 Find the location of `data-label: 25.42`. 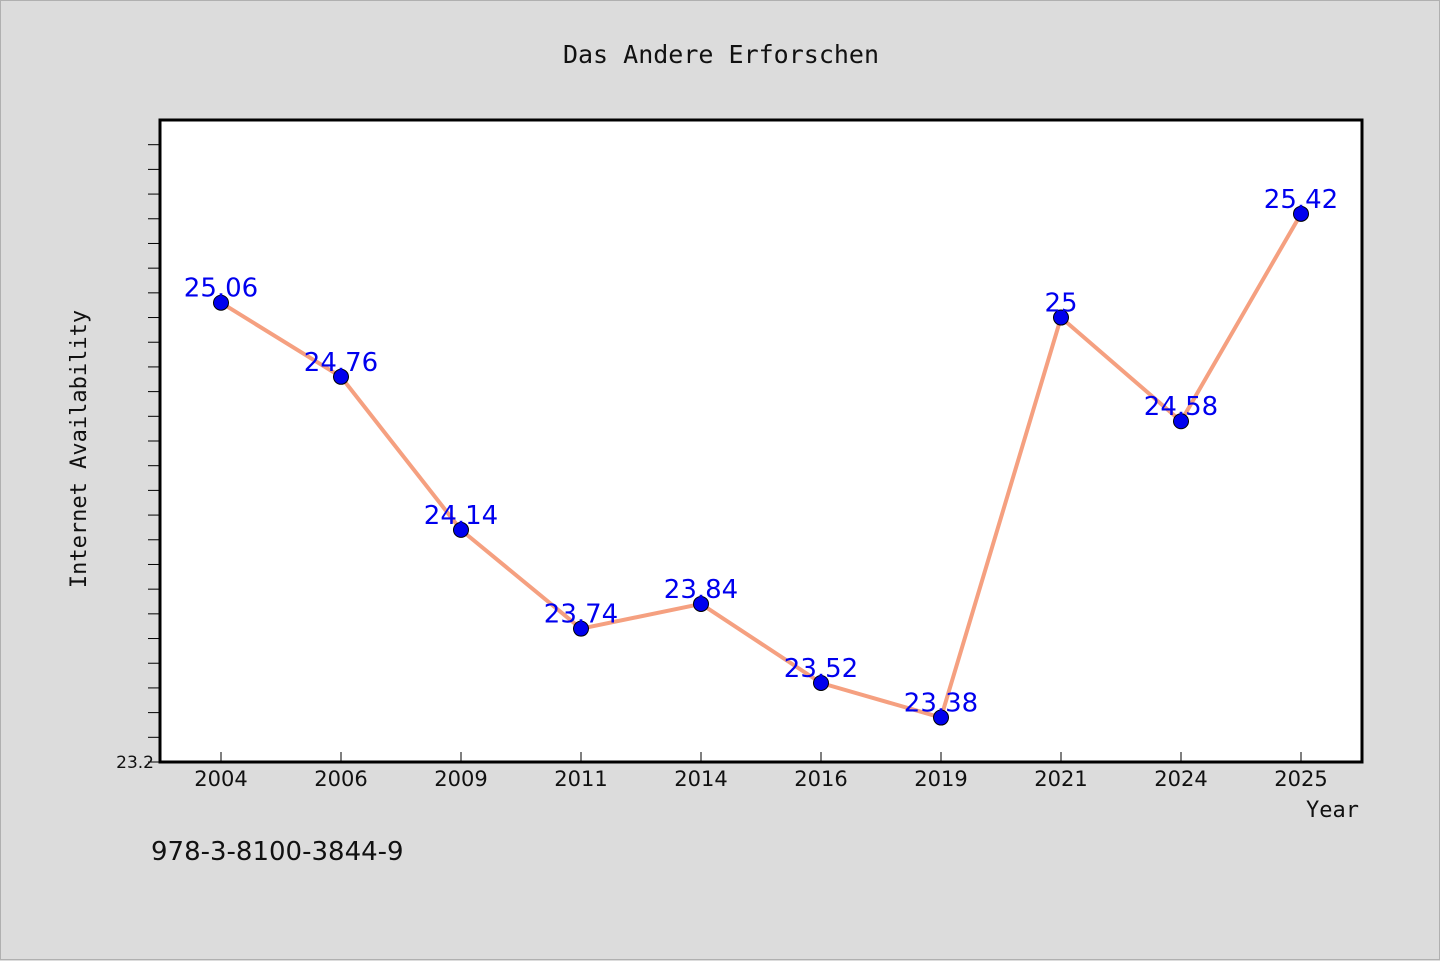

data-label: 25.42 is located at coordinates (1301, 200).